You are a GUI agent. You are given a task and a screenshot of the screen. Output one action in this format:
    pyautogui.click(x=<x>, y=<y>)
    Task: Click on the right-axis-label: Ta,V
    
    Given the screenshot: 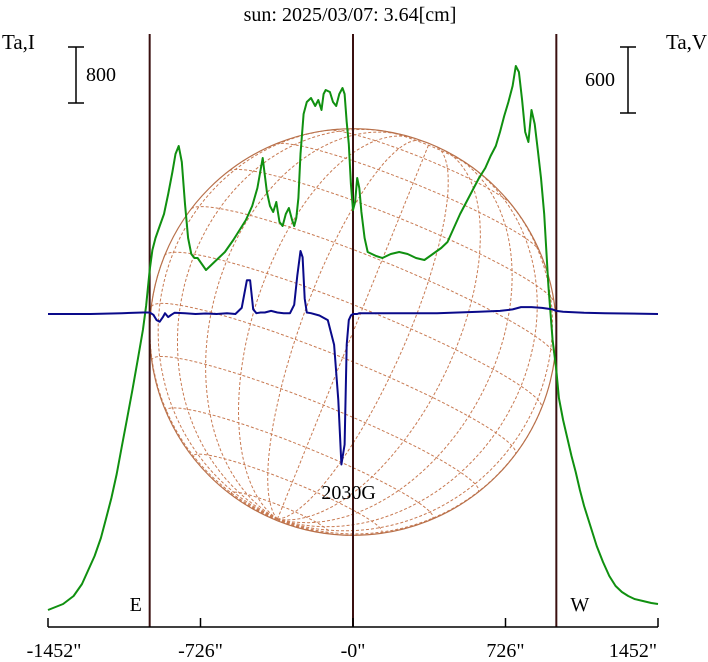 What is the action you would take?
    pyautogui.click(x=686, y=42)
    